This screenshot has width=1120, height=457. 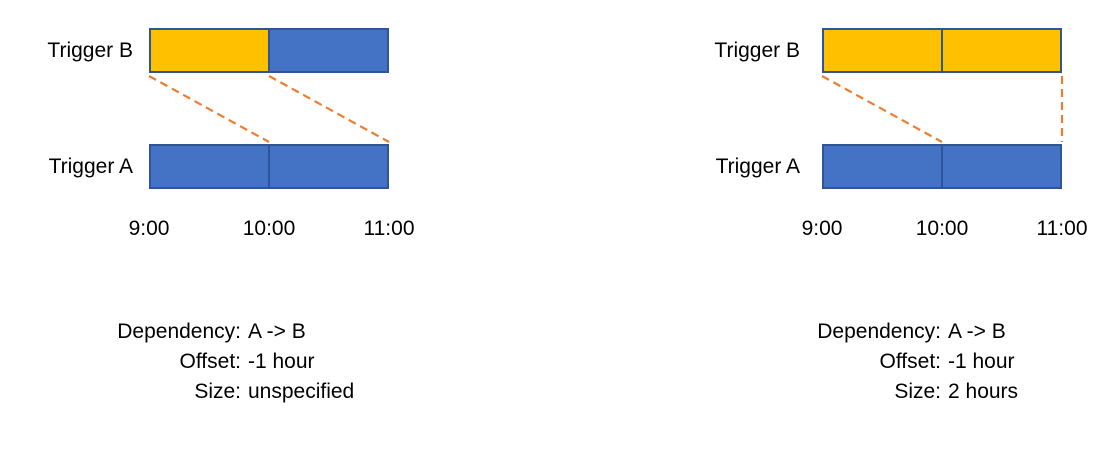 What do you see at coordinates (301, 391) in the screenshot?
I see `caption-value: unspecified` at bounding box center [301, 391].